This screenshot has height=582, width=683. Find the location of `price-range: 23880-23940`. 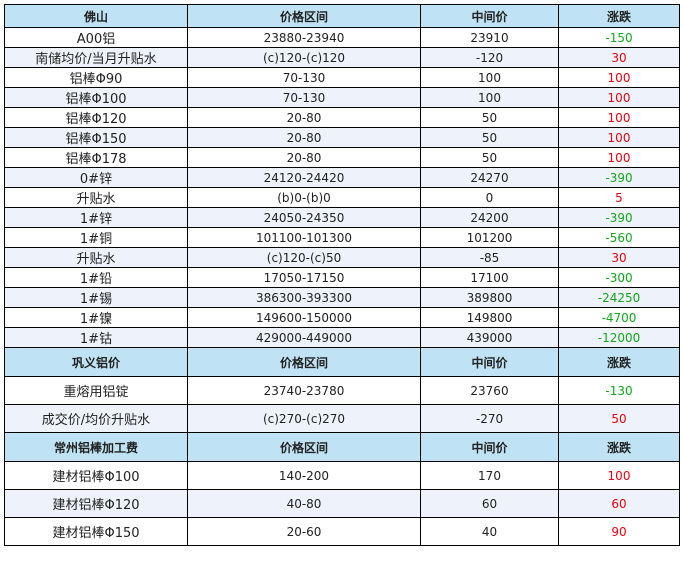

price-range: 23880-23940 is located at coordinates (304, 37).